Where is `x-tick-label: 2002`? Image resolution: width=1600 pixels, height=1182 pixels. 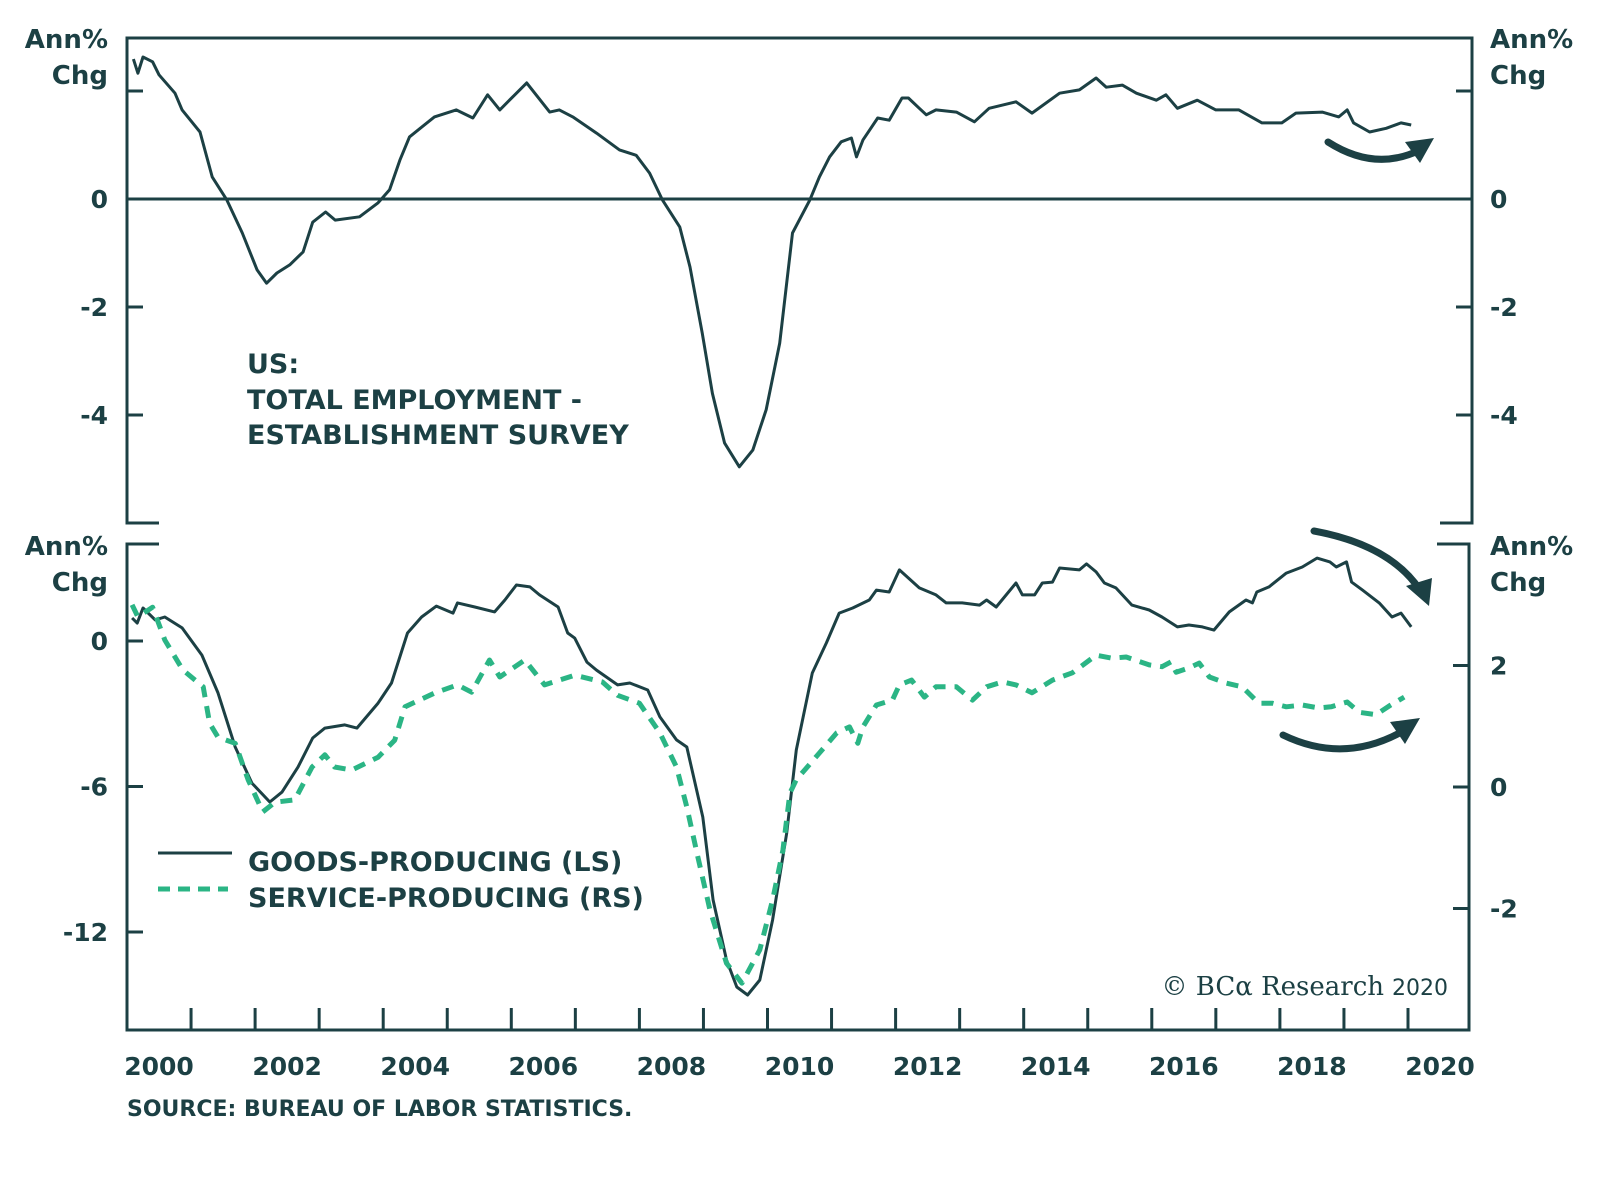
x-tick-label: 2002 is located at coordinates (287, 1066).